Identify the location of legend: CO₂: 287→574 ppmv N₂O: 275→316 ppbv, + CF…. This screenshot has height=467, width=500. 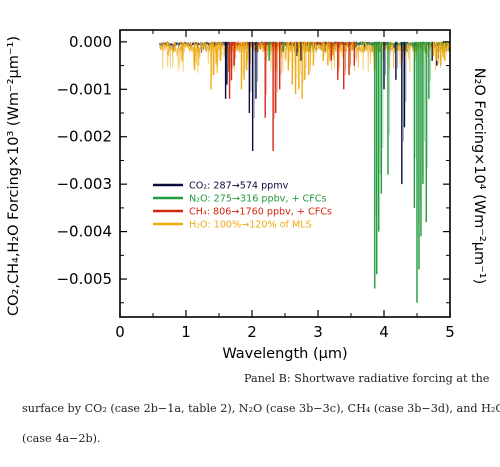
(242, 206).